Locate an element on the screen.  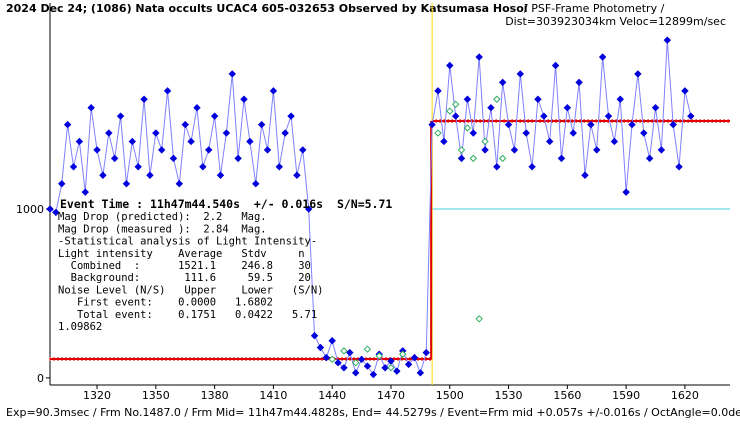
annotation: Combined : 1521.1 246.8 30 is located at coordinates (184, 266).